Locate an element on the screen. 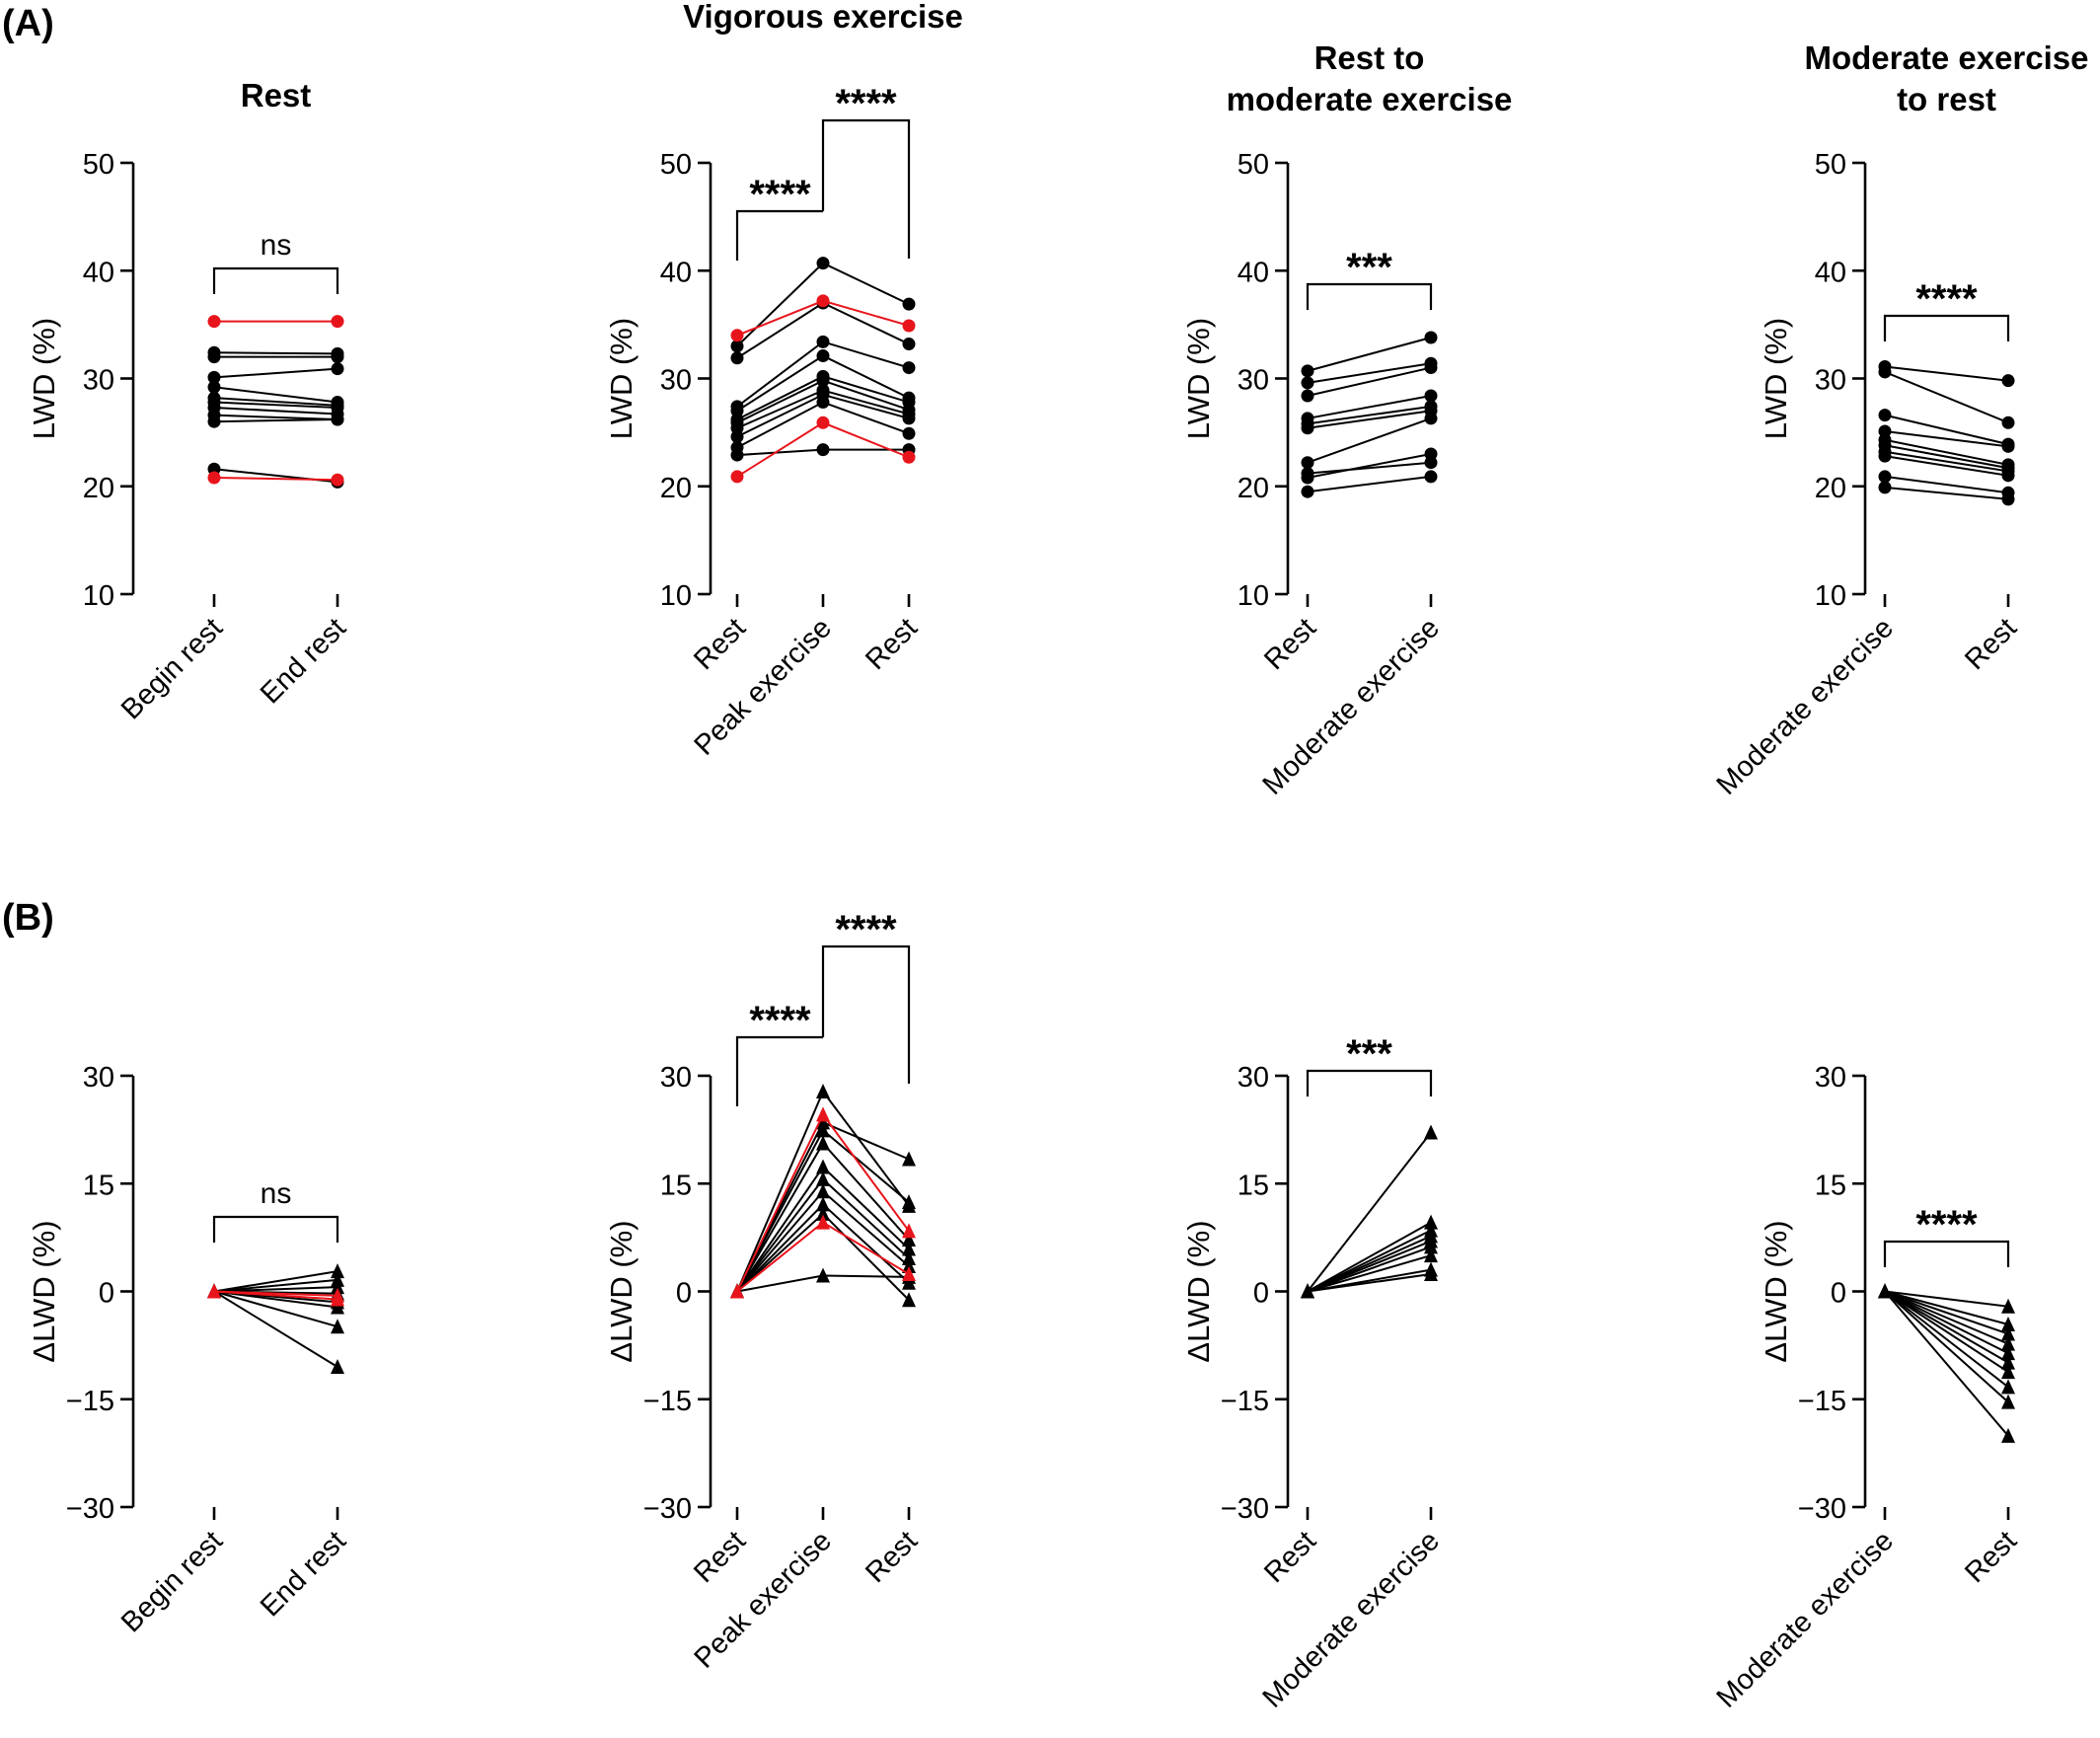  y-tick-label: 10 is located at coordinates (1253, 596).